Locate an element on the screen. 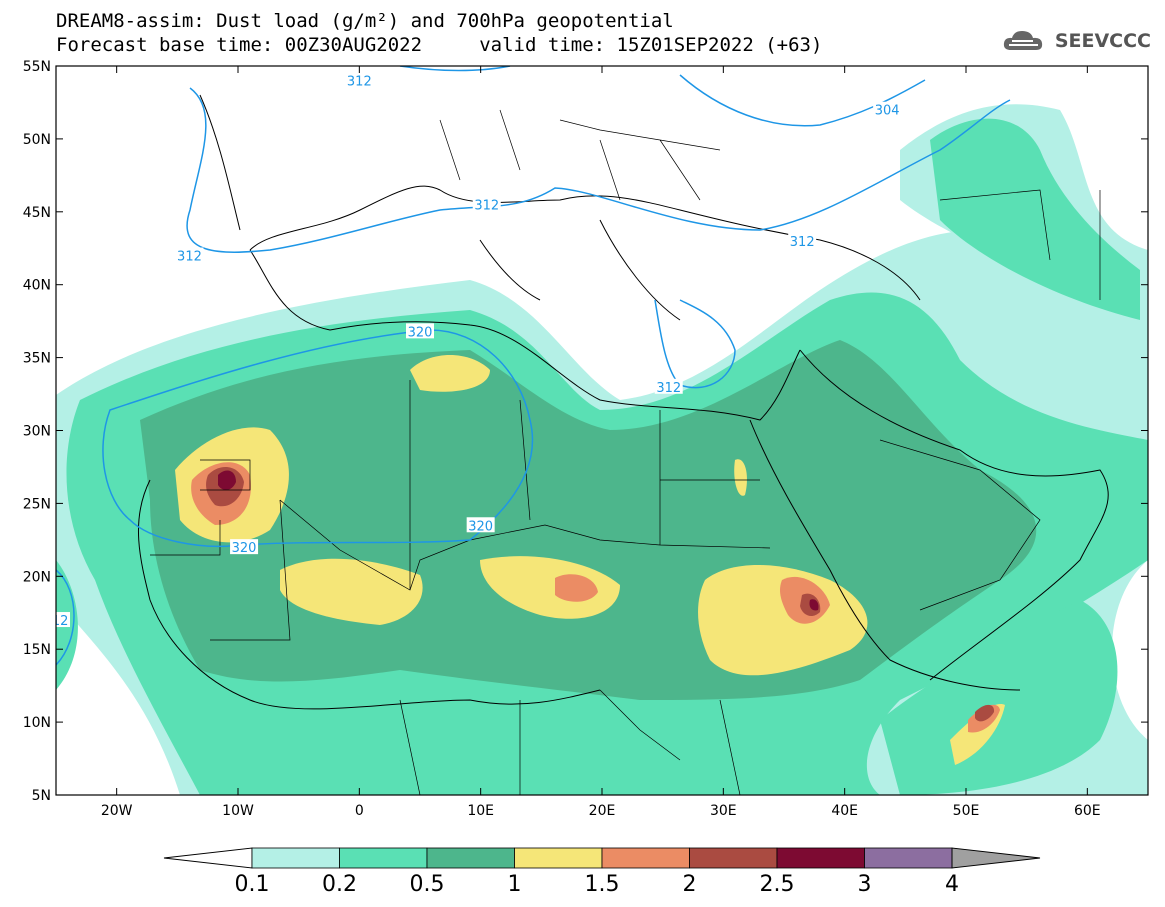 This screenshot has height=907, width=1165. colorbar-label: 0.2 is located at coordinates (339, 884).